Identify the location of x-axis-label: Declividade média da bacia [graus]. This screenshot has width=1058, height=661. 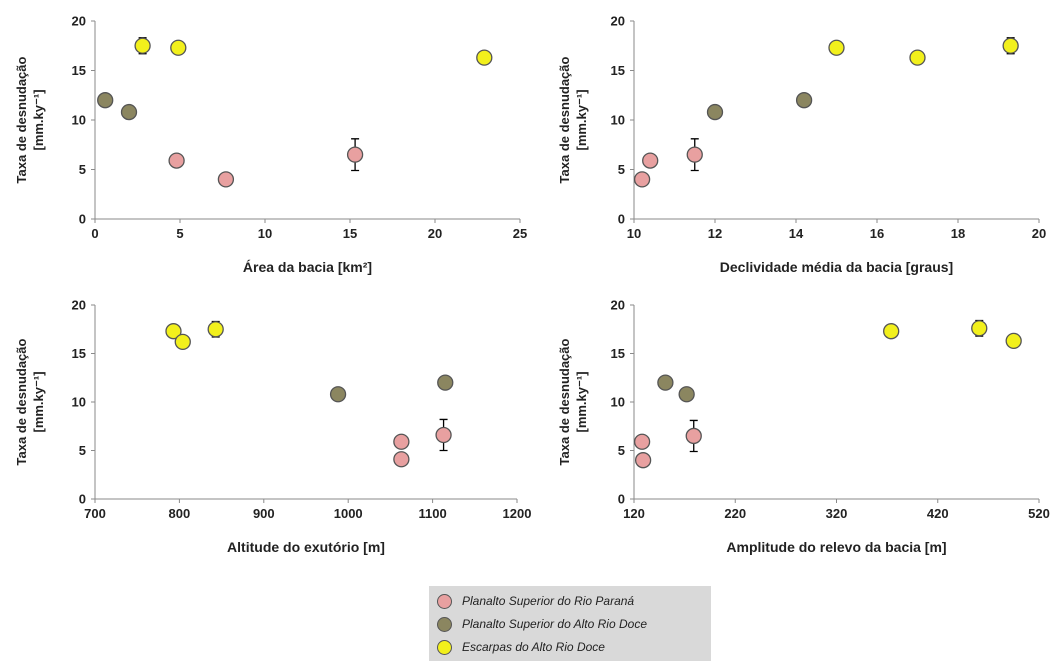
(836, 267).